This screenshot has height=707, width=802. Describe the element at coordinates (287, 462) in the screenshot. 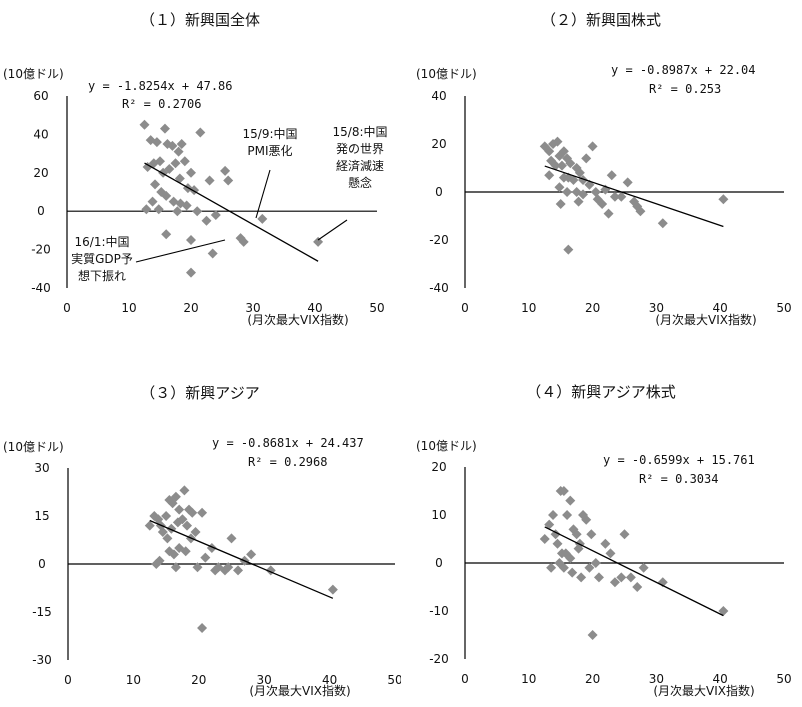

I see `r-squared: R² = 0.2968` at that location.